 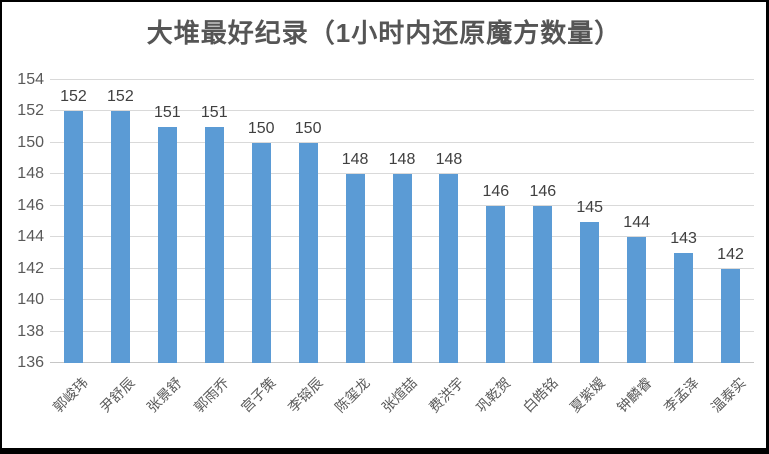 What do you see at coordinates (118, 395) in the screenshot?
I see `x-category-label: 尹舒辰` at bounding box center [118, 395].